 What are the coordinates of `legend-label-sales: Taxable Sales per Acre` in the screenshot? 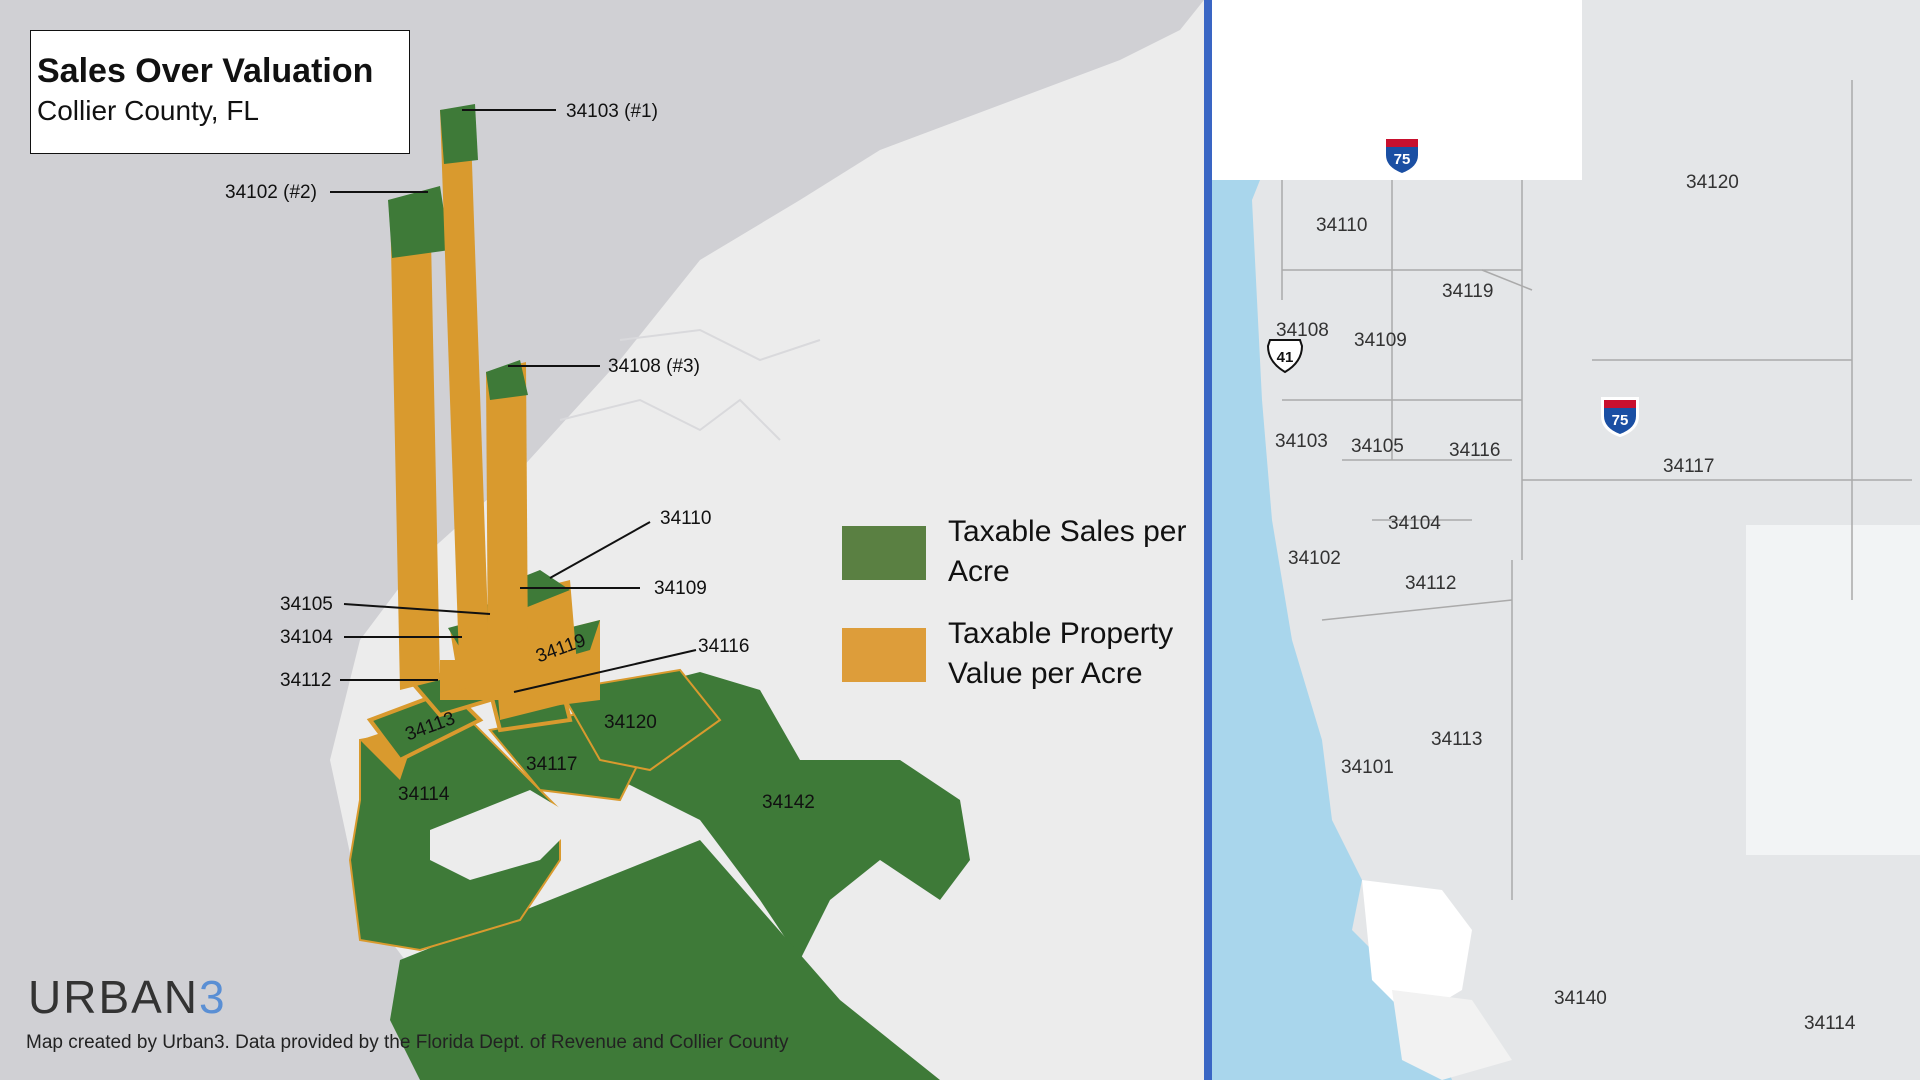 It's located at (1067, 551).